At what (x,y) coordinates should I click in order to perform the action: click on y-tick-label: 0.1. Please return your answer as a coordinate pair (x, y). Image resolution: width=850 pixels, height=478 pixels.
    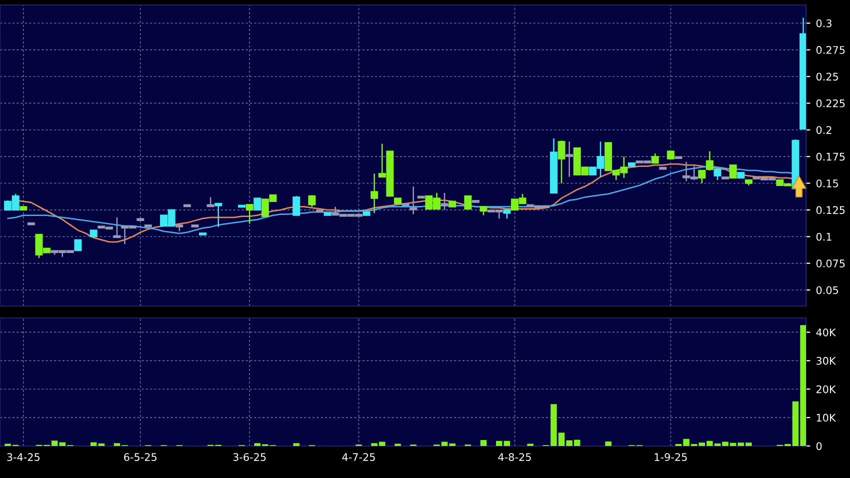
    Looking at the image, I should click on (824, 236).